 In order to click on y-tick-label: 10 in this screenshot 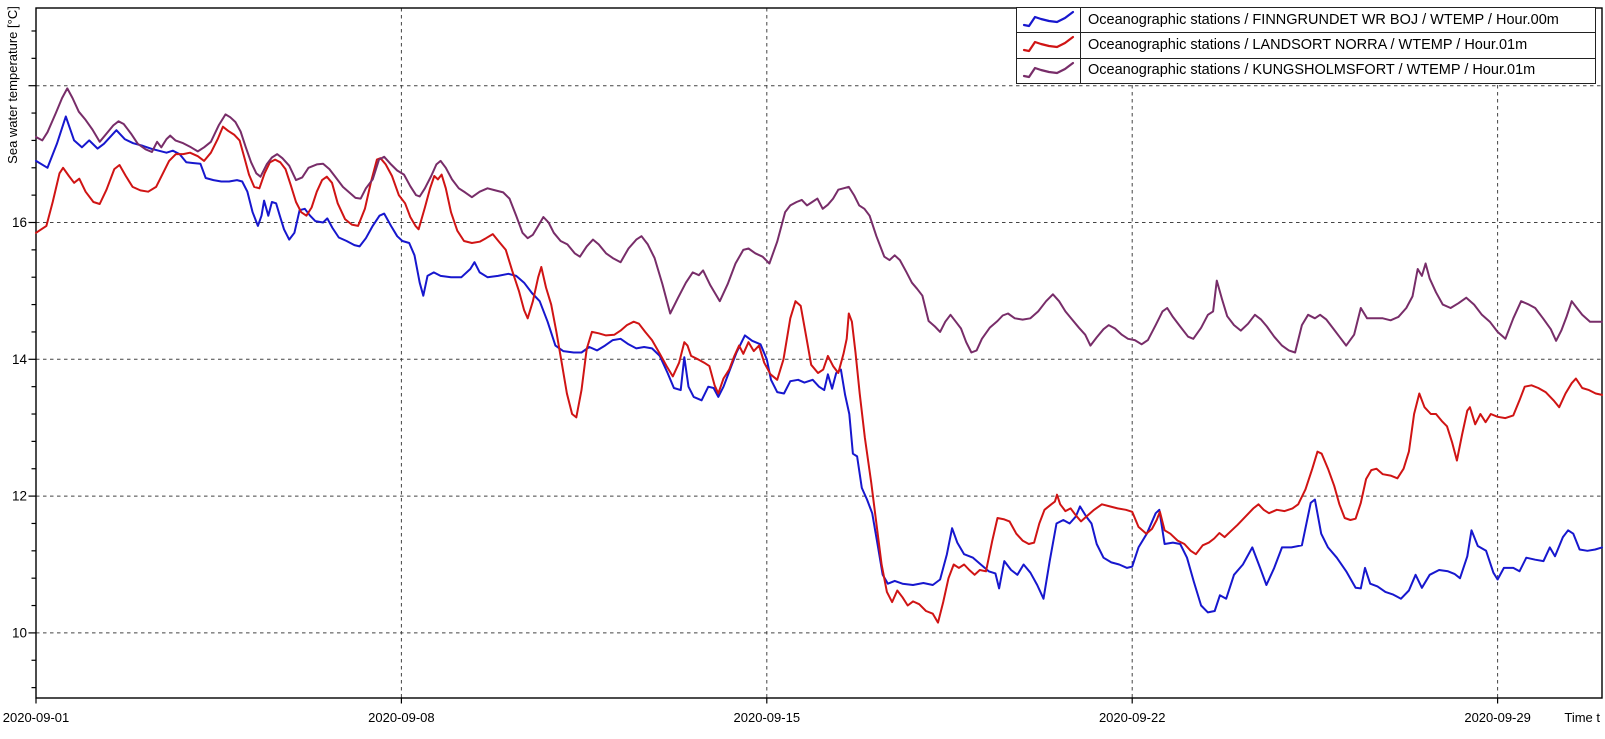, I will do `click(19, 632)`.